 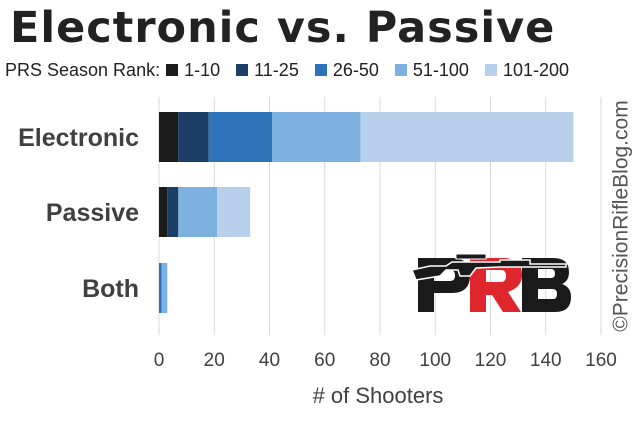 I want to click on legend-item-1-10: 1-10, so click(x=193, y=70).